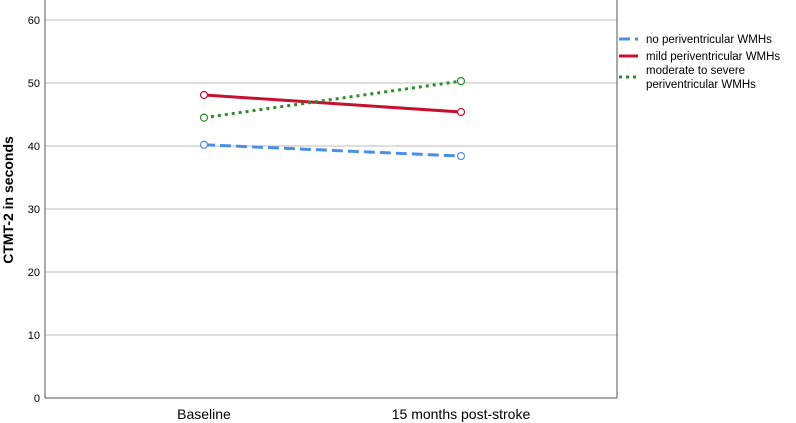  Describe the element at coordinates (34, 21) in the screenshot. I see `y-tick-label: 60` at that location.